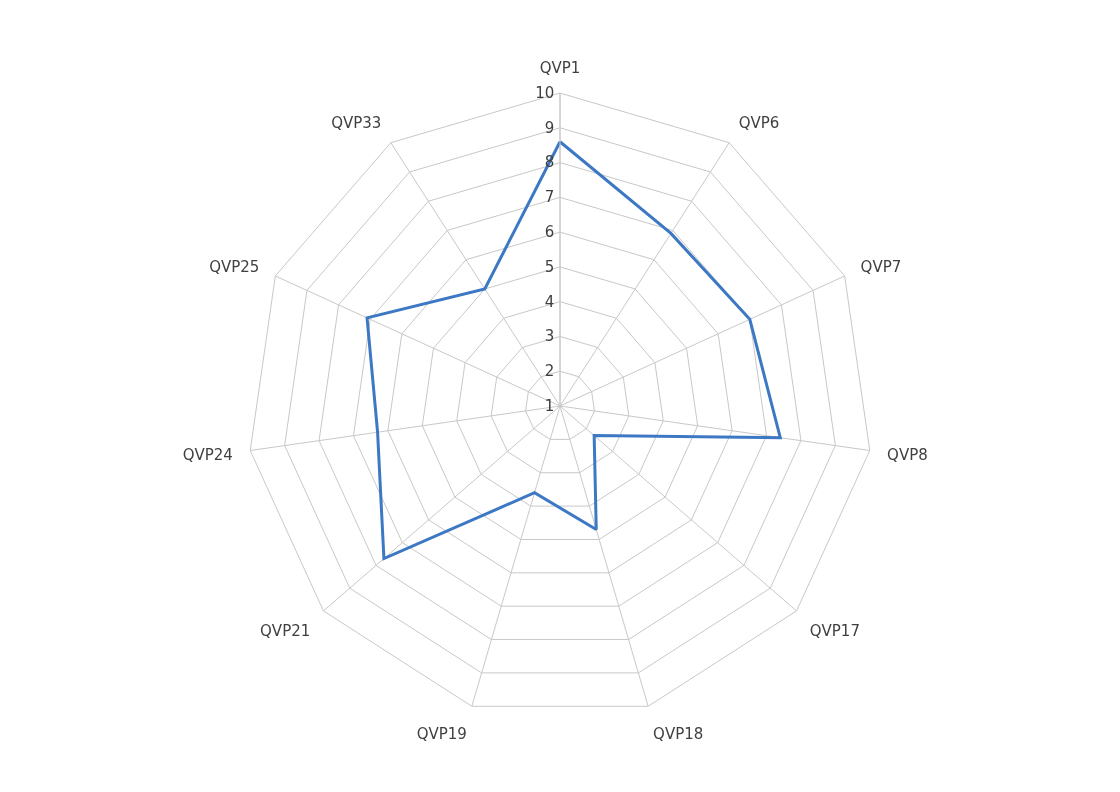  I want to click on spoke-label: QVP19, so click(441, 733).